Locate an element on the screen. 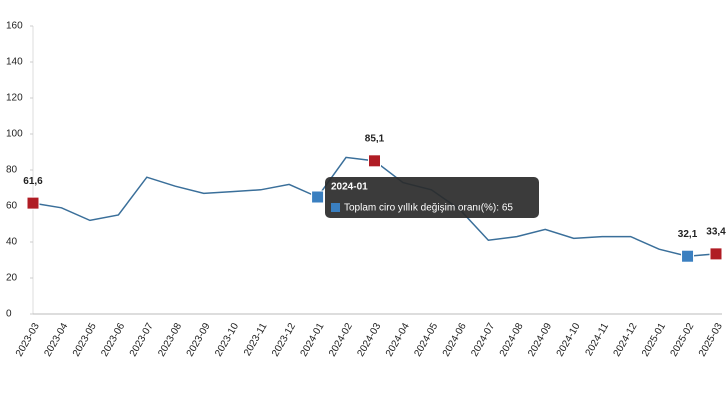 The width and height of the screenshot is (728, 410). x-tick-label: 2023-08 is located at coordinates (170, 340).